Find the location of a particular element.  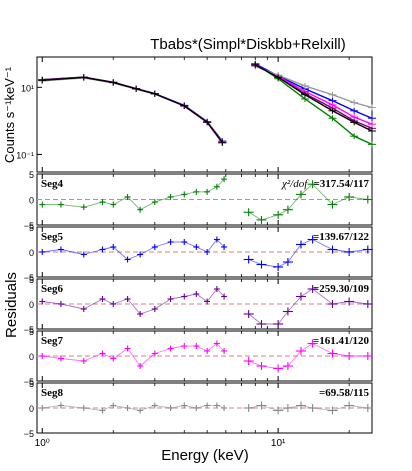

spectrum-y-axis-label: Counts s⁻¹keV⁻¹ is located at coordinates (9, 114).